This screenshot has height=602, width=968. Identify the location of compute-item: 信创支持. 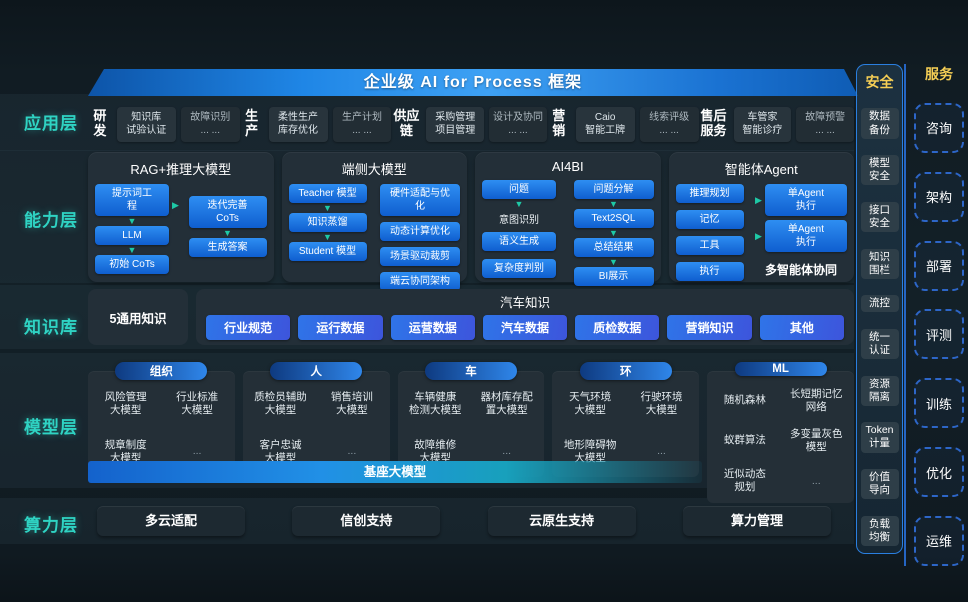
(366, 521).